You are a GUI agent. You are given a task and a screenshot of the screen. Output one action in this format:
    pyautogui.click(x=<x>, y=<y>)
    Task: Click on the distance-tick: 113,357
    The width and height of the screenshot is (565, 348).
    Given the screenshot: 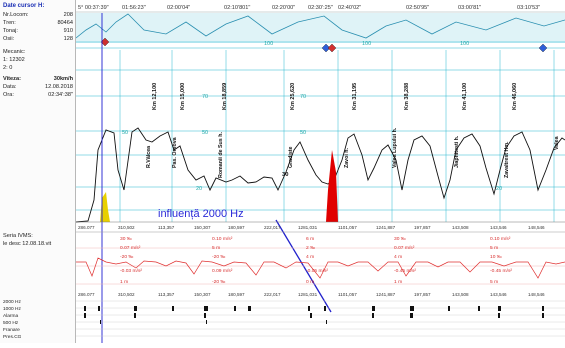 What is the action you would take?
    pyautogui.click(x=166, y=294)
    